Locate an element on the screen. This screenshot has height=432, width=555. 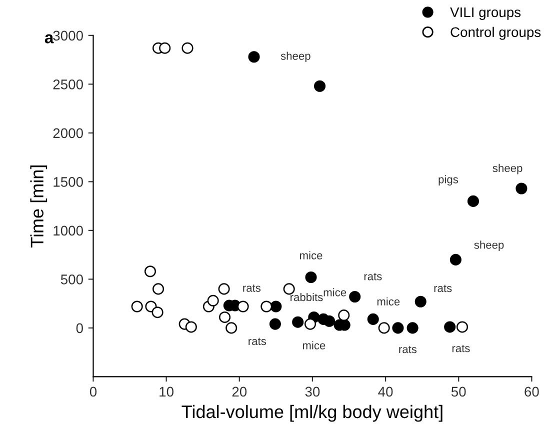
y-tick-label: 1000 is located at coordinates (68, 231).